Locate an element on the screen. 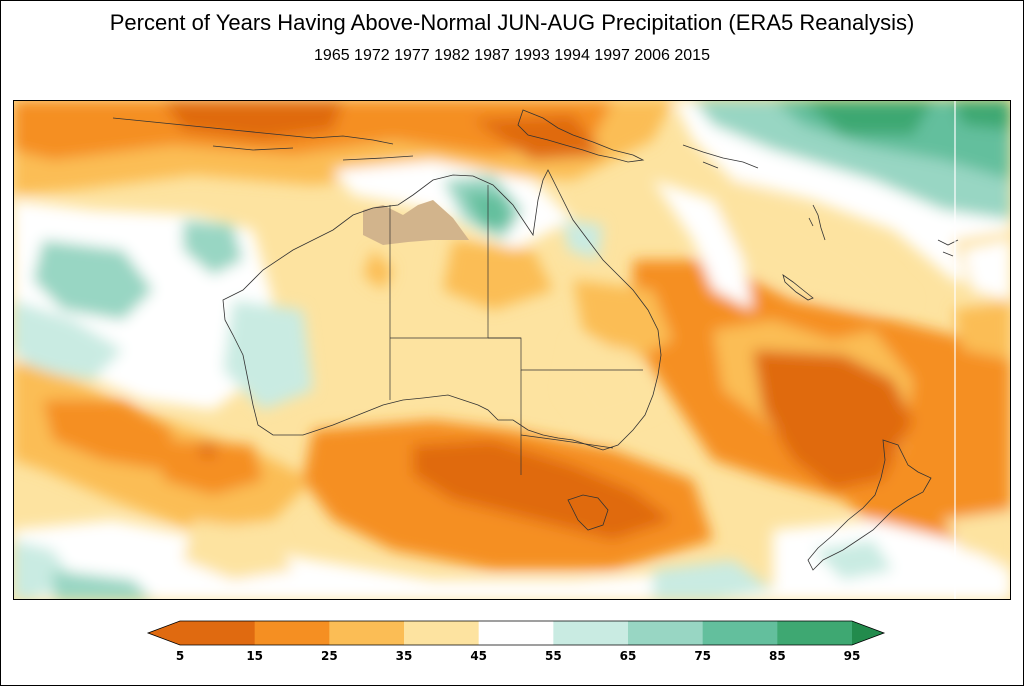 Image resolution: width=1024 pixels, height=686 pixels. sa-qld-border is located at coordinates (565, 354).